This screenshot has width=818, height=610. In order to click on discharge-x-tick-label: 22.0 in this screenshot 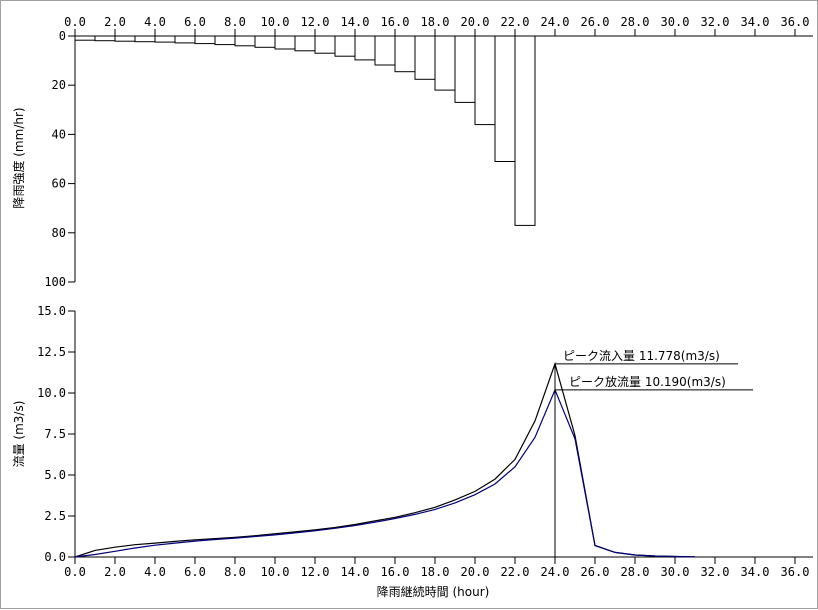, I will do `click(515, 572)`.